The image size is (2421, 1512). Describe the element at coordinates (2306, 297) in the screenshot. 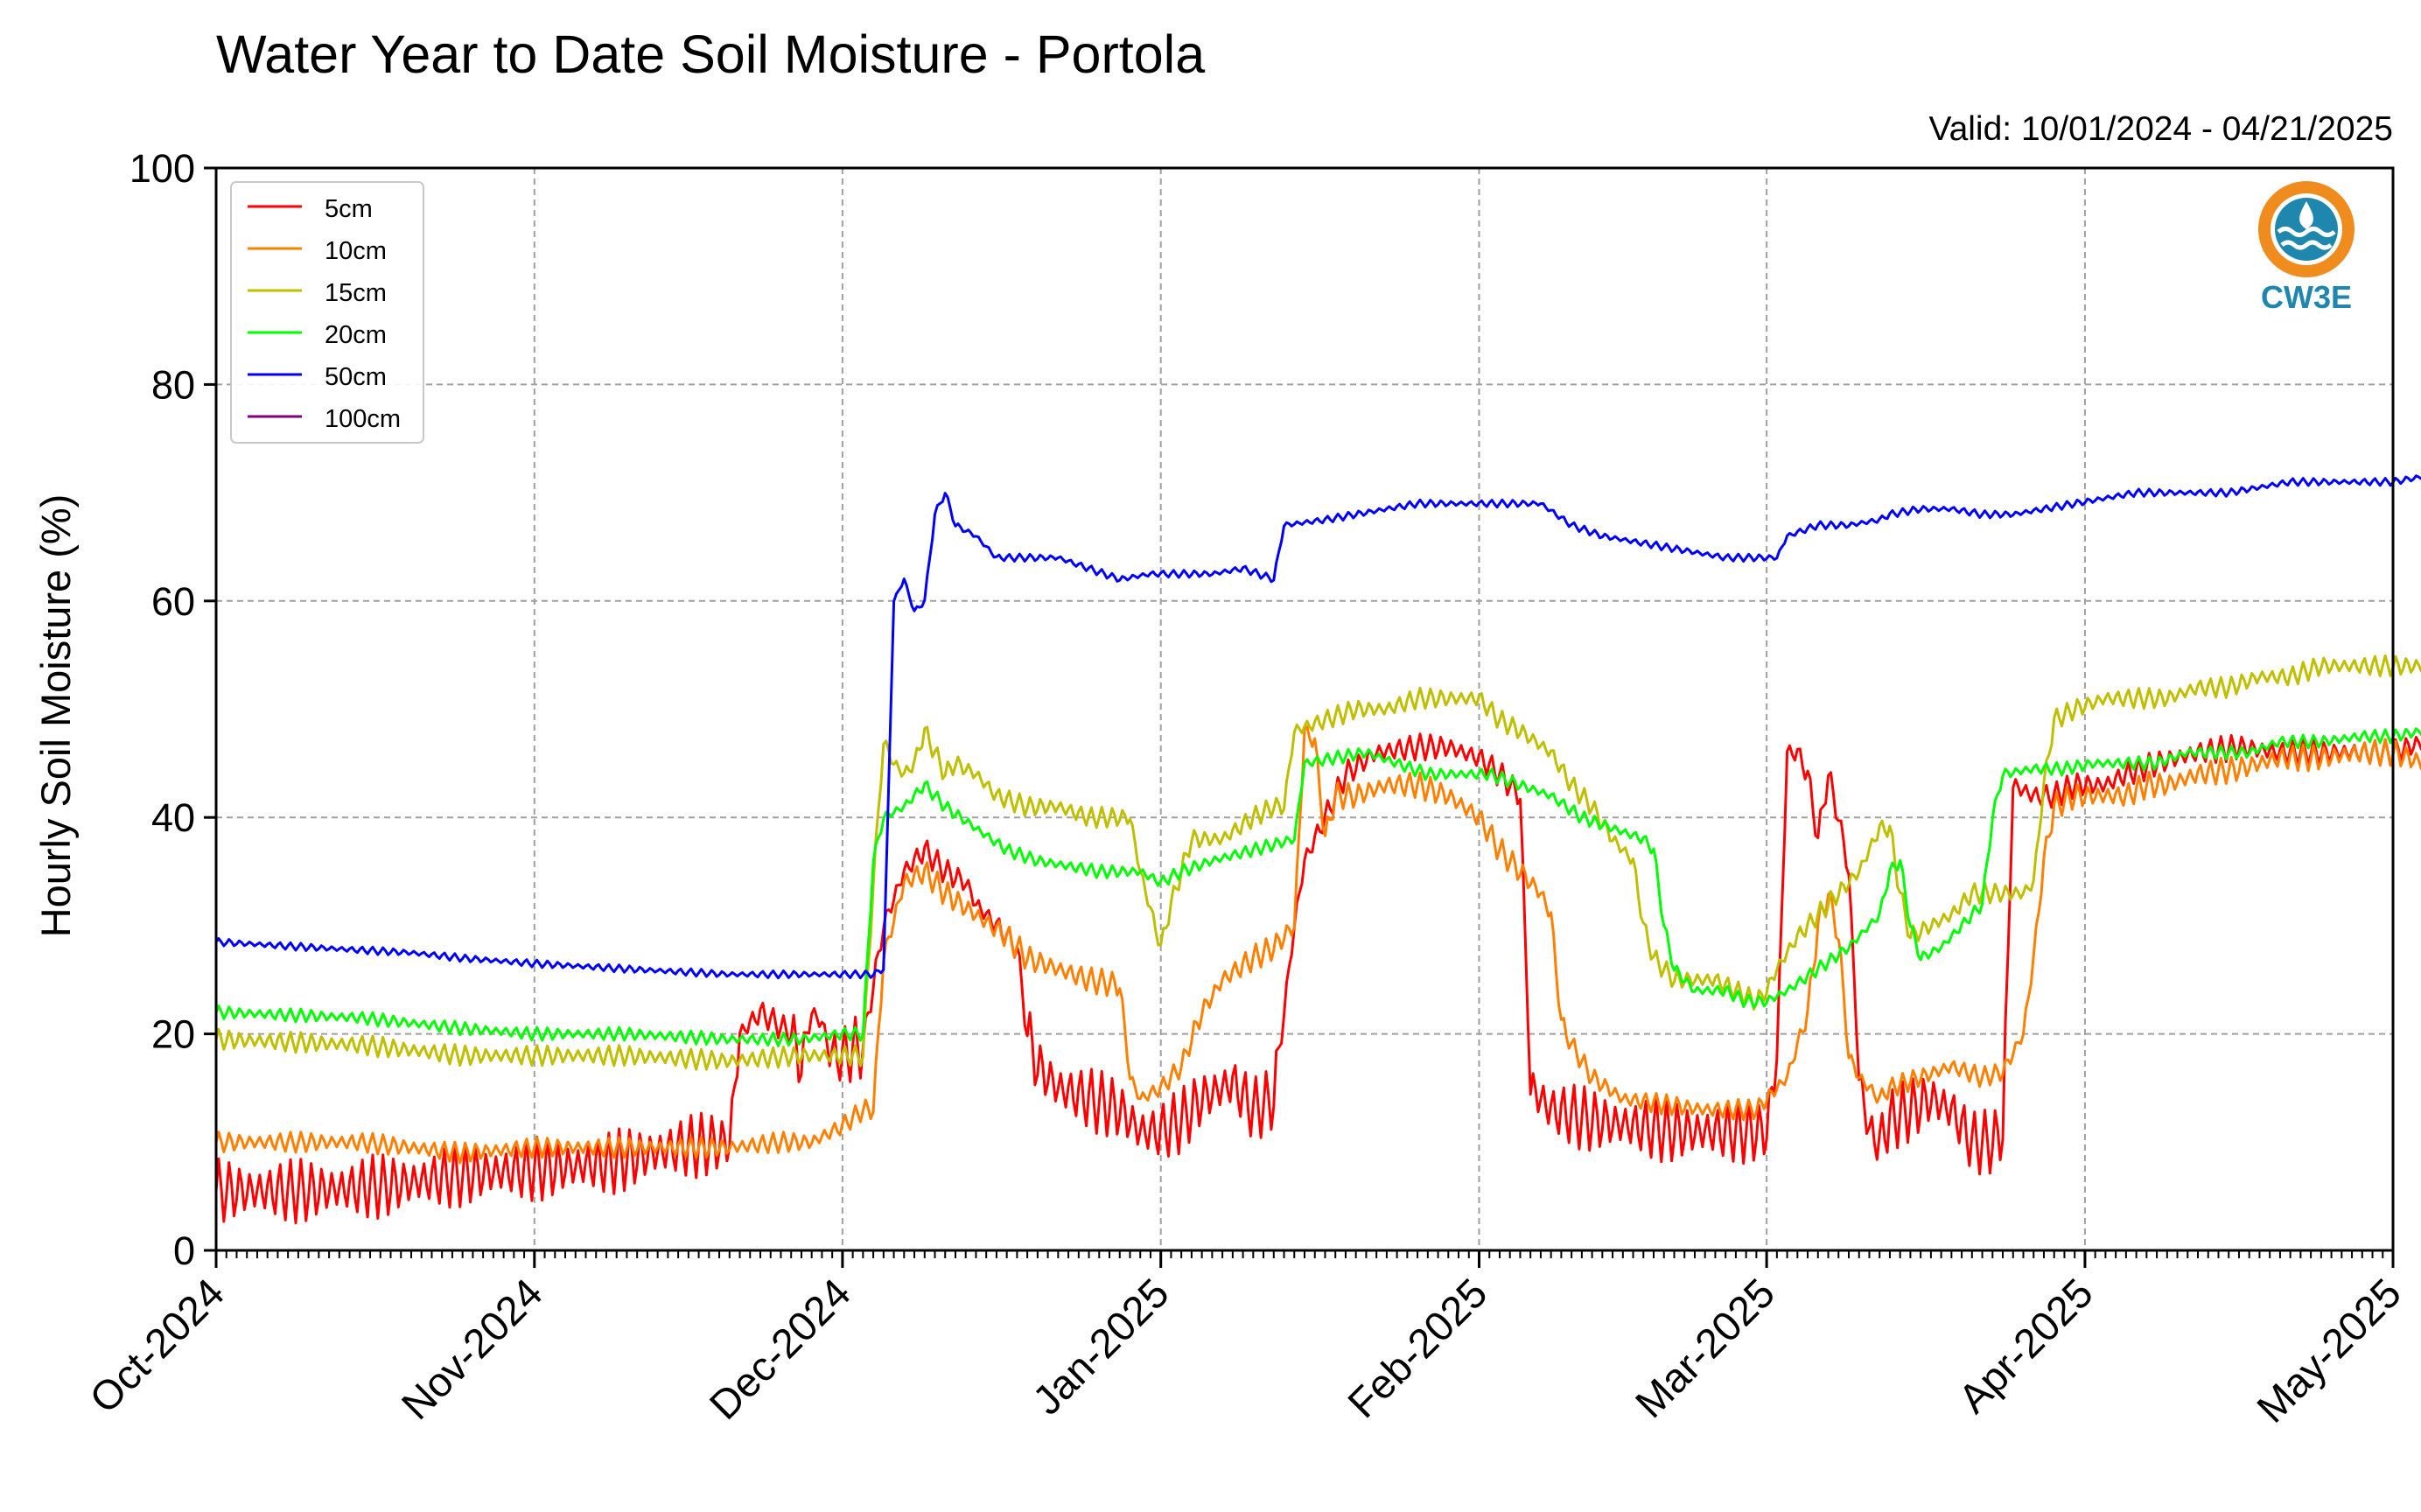

I see `logo-text: CW3E` at that location.